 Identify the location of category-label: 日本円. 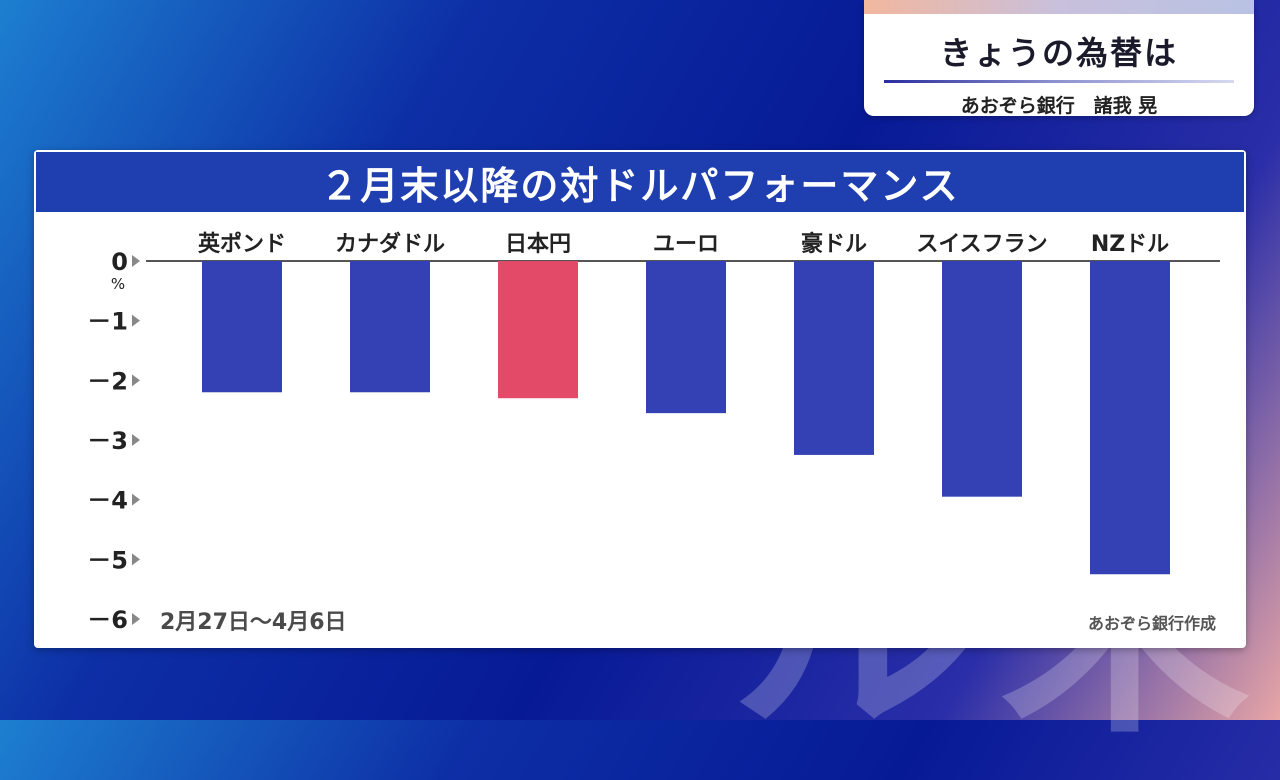
(538, 244).